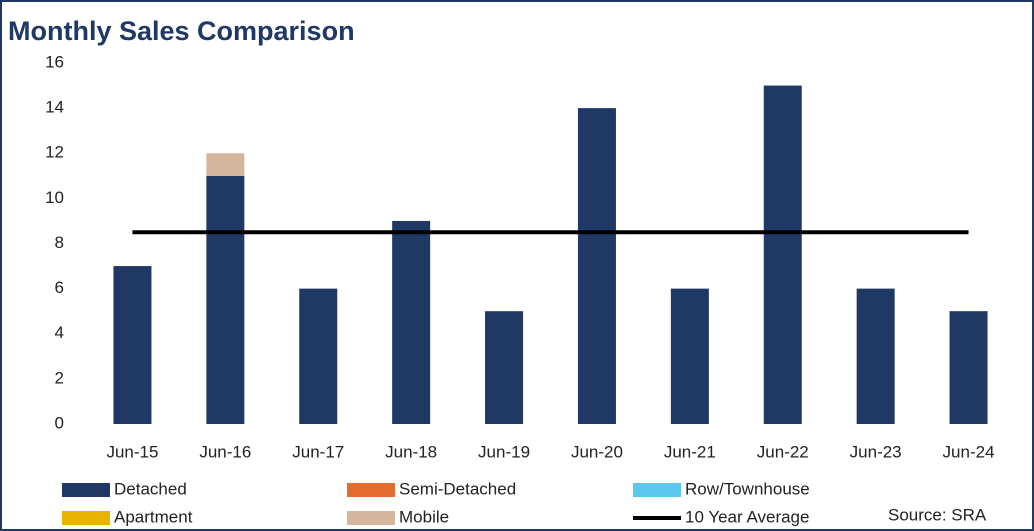  Describe the element at coordinates (181, 31) in the screenshot. I see `chart-title: Monthly Sales Comparison` at that location.